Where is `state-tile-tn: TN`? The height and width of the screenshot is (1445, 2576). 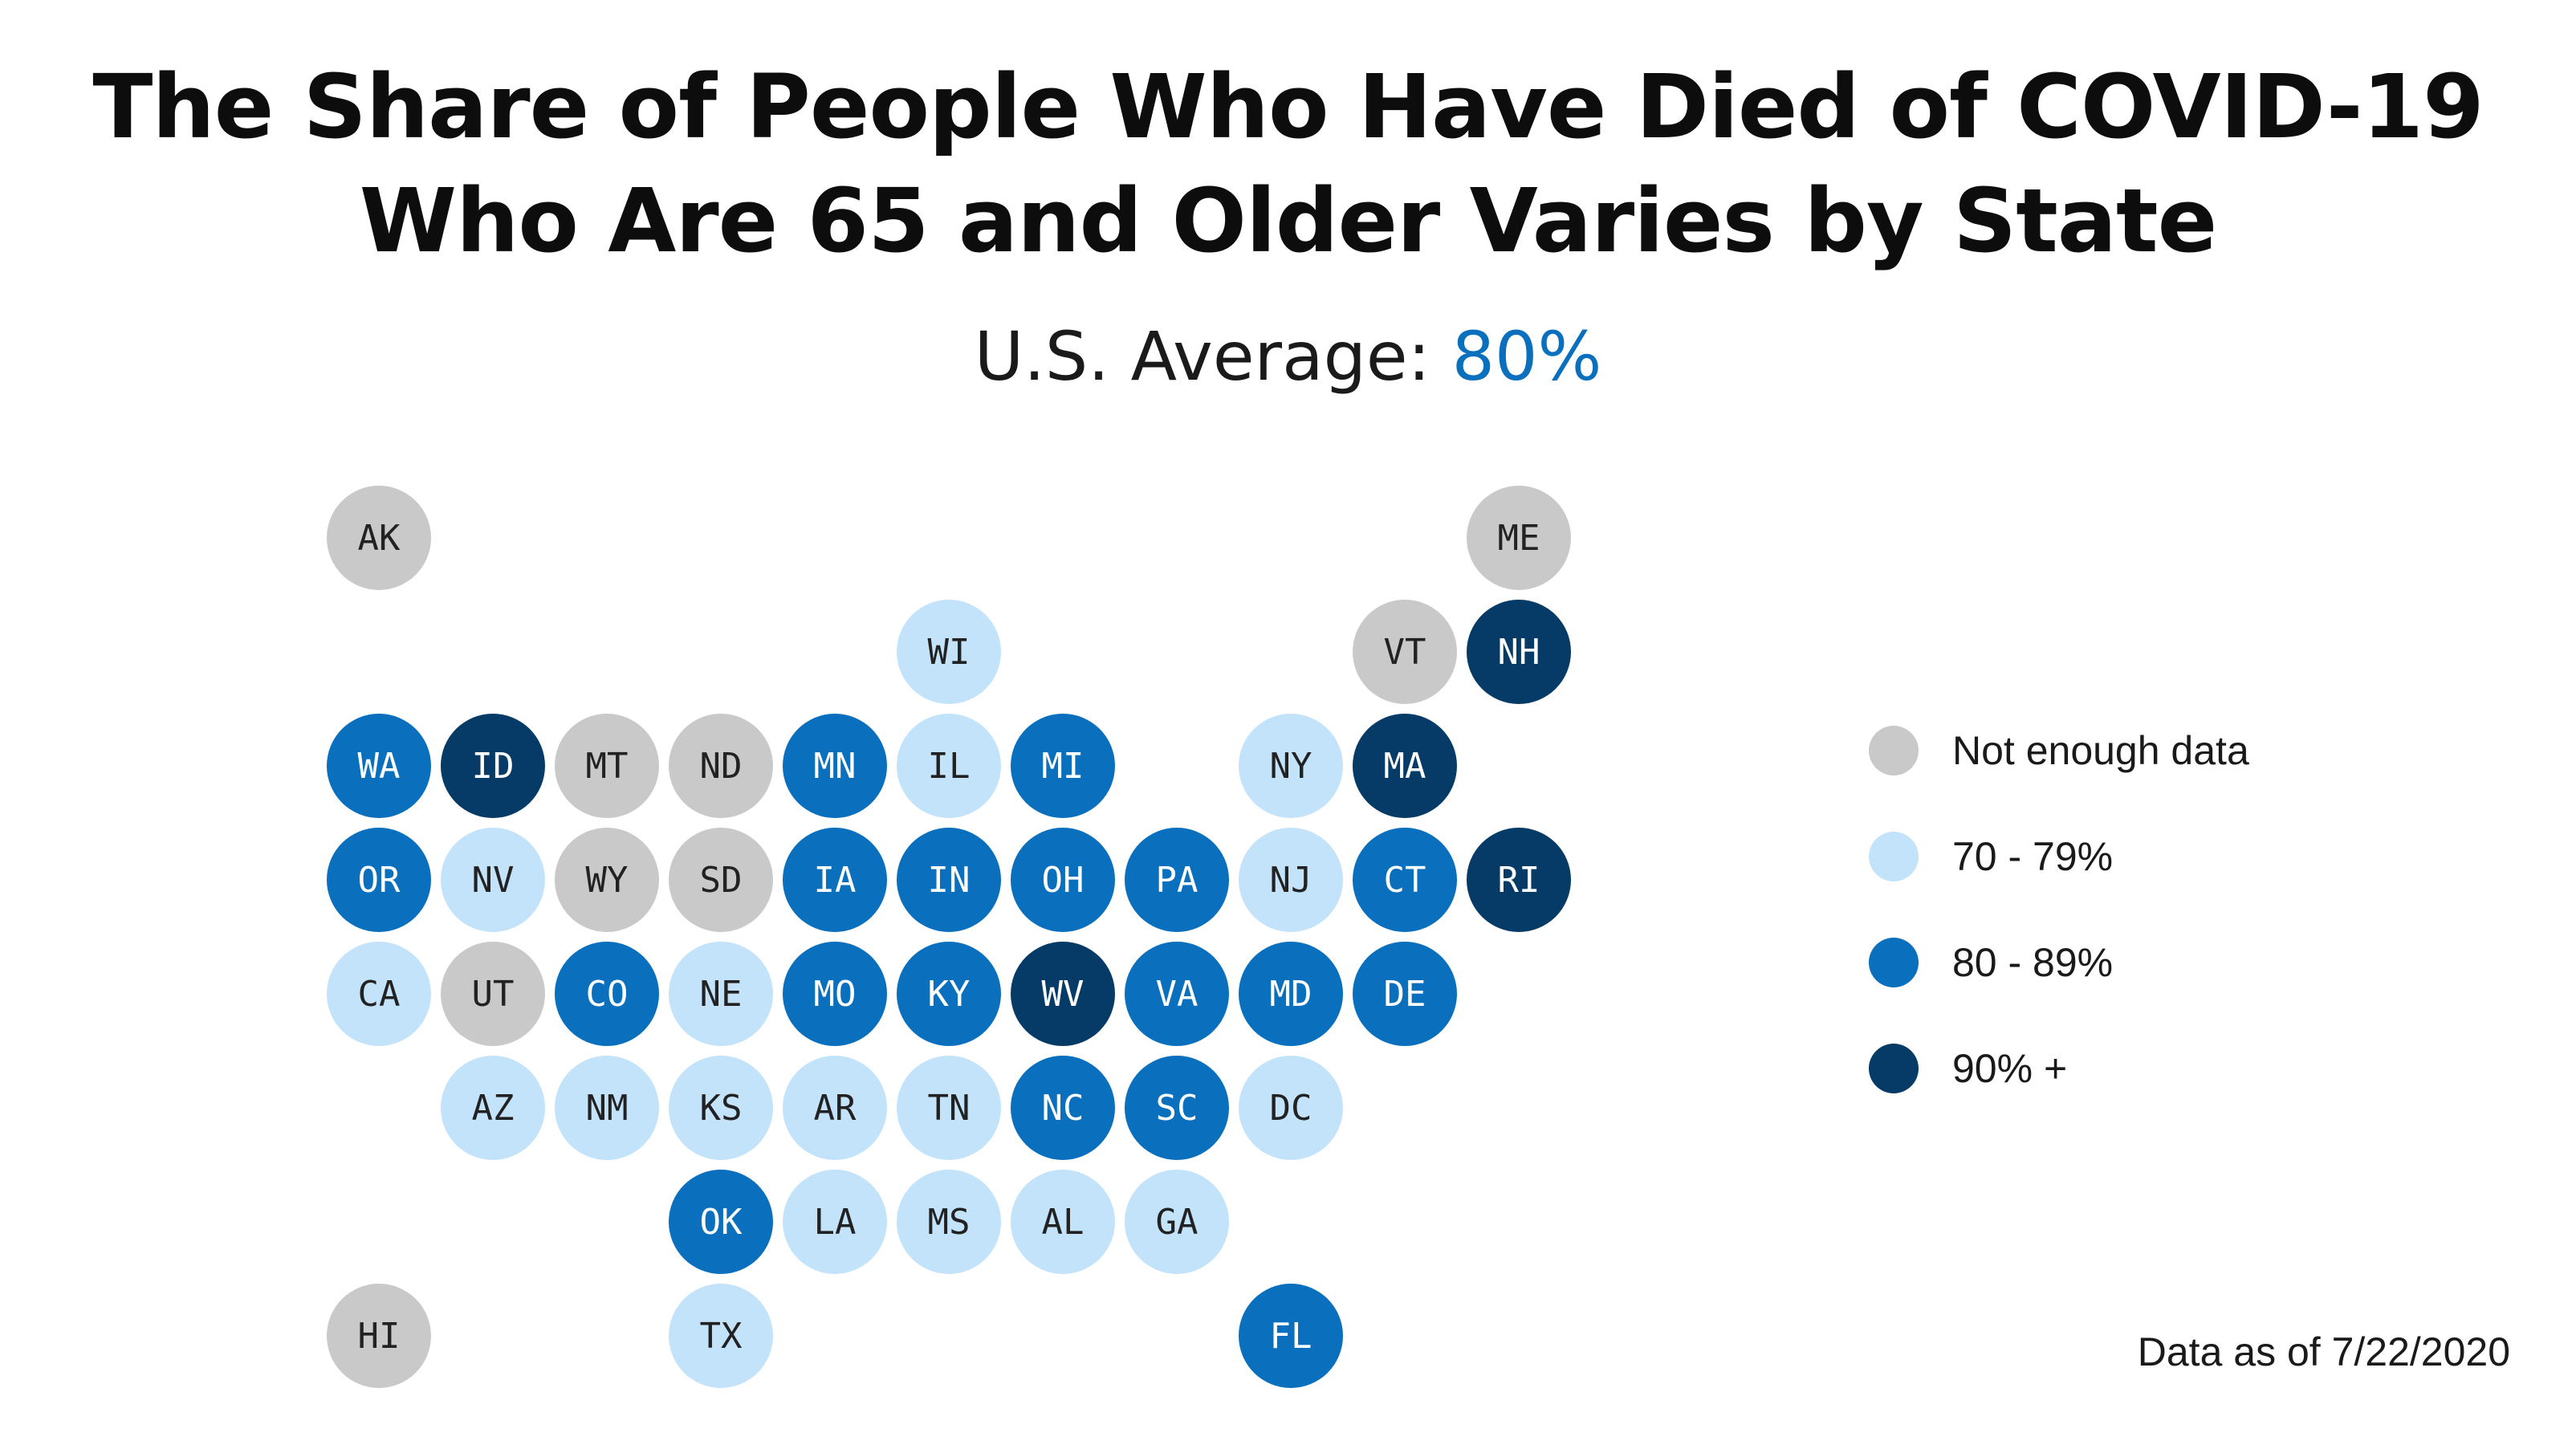 state-tile-tn: TN is located at coordinates (949, 1108).